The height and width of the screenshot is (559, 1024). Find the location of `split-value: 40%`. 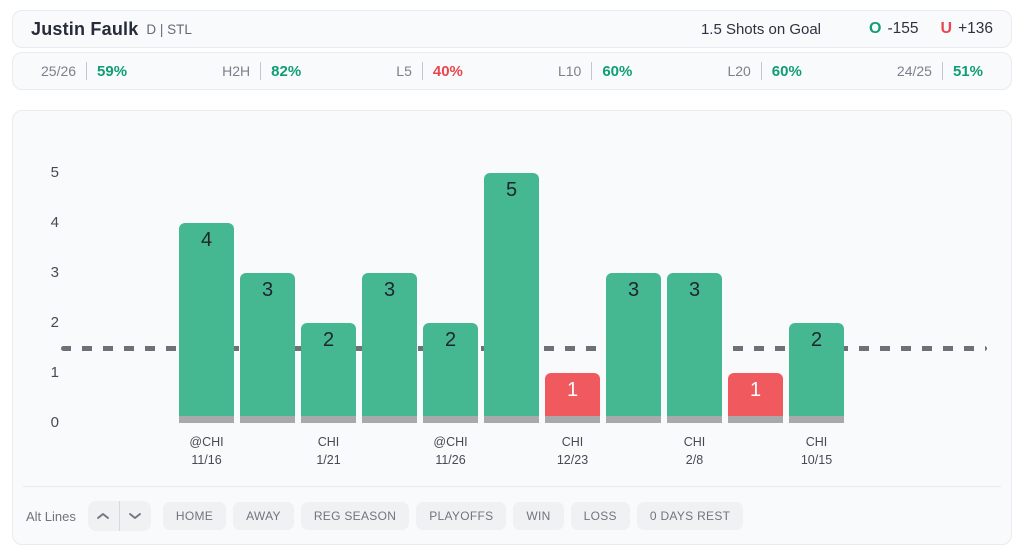

split-value: 40% is located at coordinates (447, 71).